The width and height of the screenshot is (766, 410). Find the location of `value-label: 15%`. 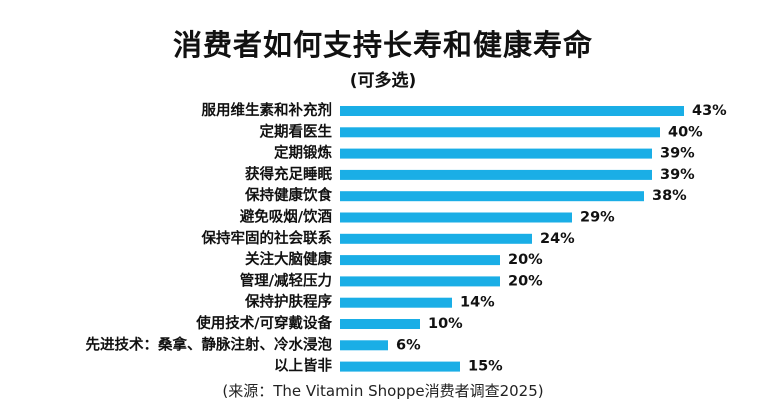

value-label: 15% is located at coordinates (485, 367).